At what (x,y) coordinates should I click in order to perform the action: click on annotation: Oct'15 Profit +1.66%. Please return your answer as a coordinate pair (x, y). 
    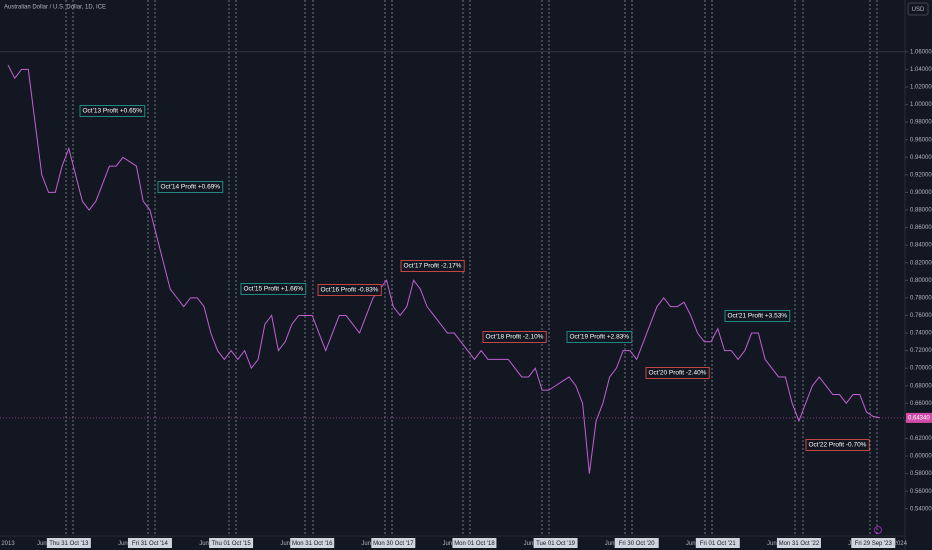
    Looking at the image, I should click on (274, 289).